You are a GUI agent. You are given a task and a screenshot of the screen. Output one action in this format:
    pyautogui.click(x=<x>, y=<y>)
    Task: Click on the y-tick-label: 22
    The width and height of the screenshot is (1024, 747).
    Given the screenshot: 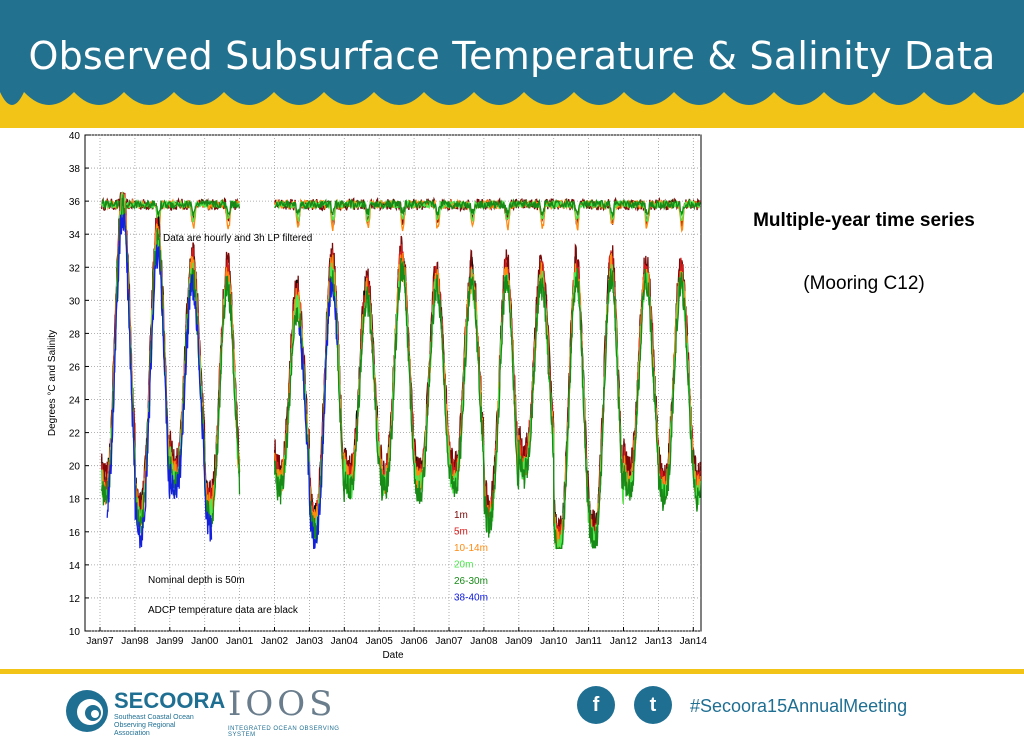 What is the action you would take?
    pyautogui.click(x=75, y=434)
    